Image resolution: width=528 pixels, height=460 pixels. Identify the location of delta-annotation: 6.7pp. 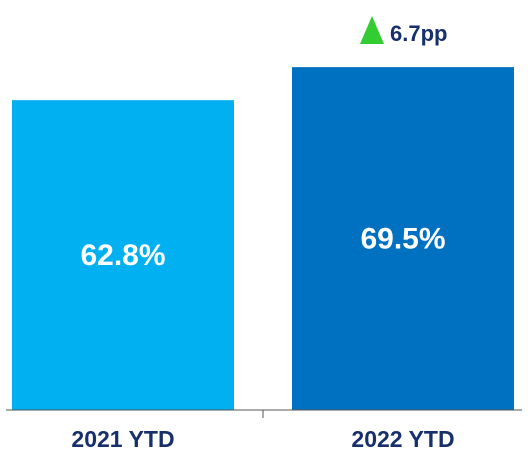
(403, 31).